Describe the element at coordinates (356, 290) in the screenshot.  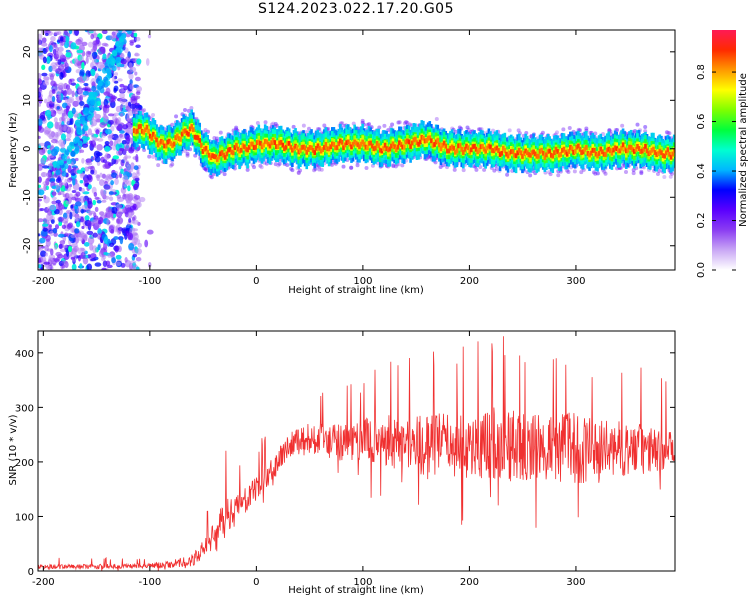
I see `heatmap-x-label: Height of straight line (km)` at that location.